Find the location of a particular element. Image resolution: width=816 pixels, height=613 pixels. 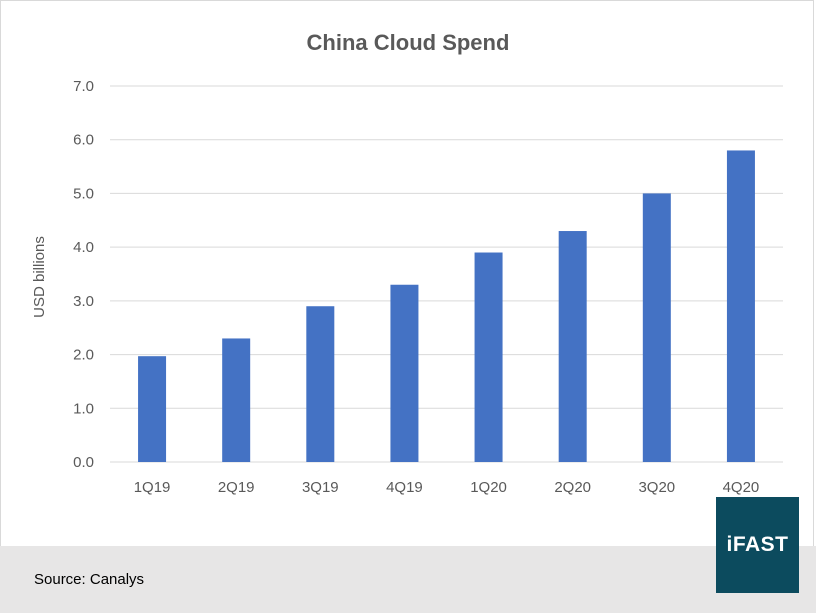

bar-4Q20 is located at coordinates (740, 306).